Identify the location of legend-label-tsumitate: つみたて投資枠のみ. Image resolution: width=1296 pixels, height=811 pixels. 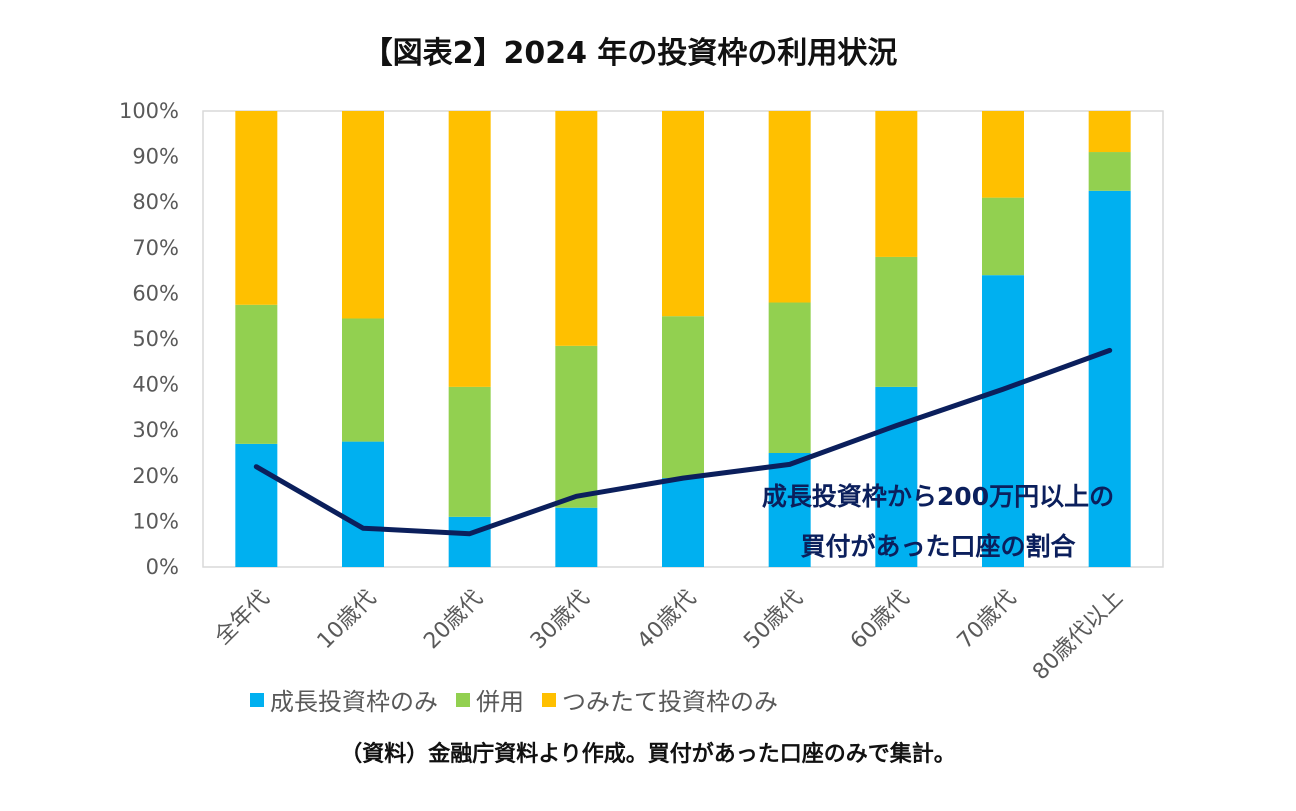
(670, 702).